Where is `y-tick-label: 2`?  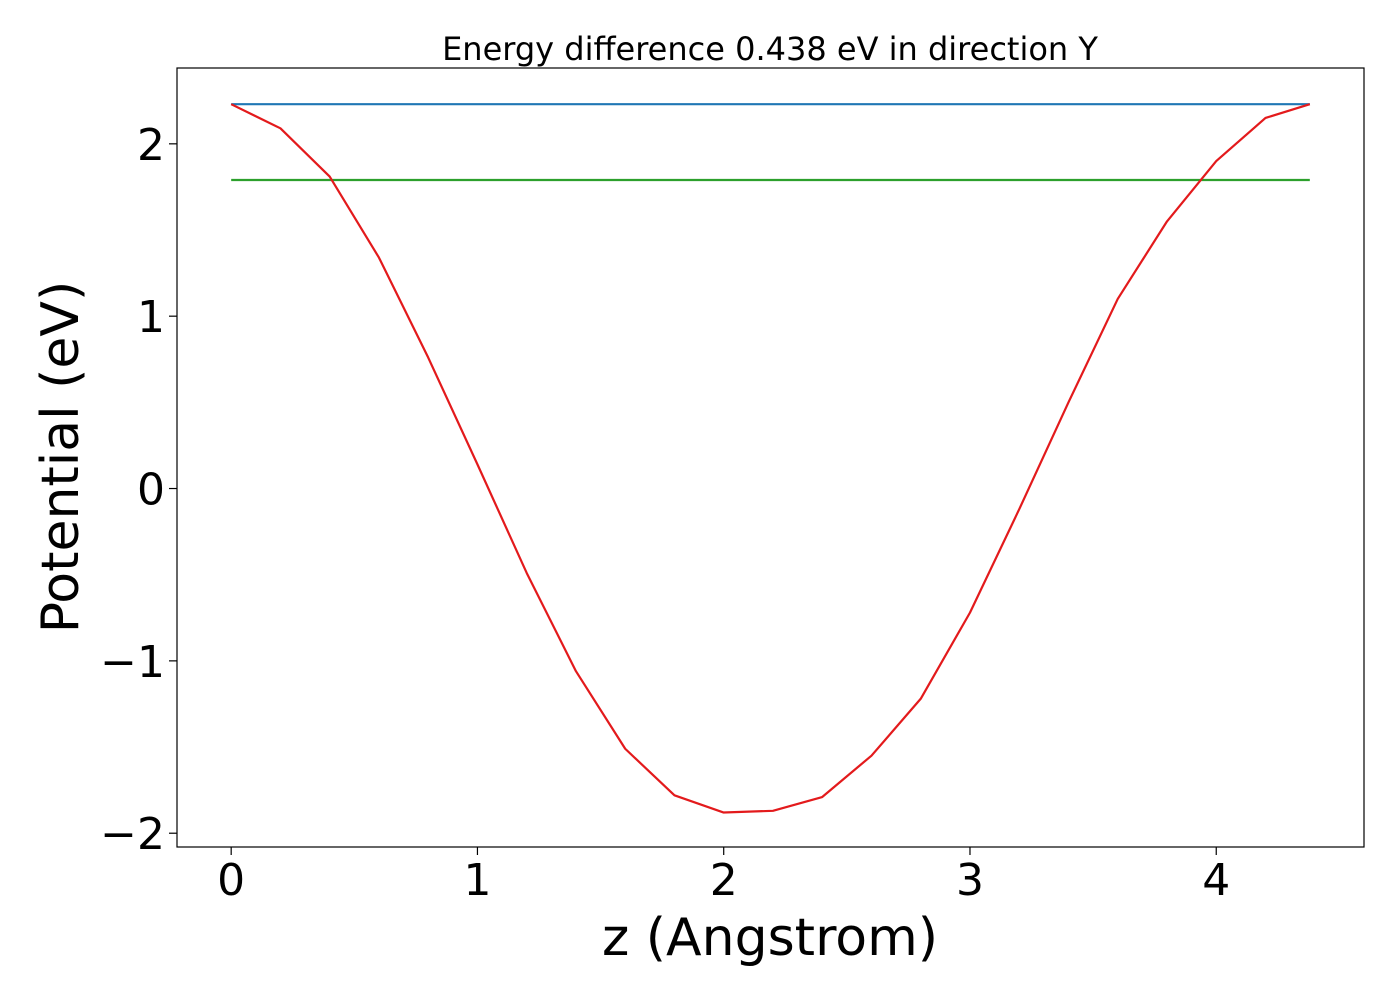 y-tick-label: 2 is located at coordinates (151, 145).